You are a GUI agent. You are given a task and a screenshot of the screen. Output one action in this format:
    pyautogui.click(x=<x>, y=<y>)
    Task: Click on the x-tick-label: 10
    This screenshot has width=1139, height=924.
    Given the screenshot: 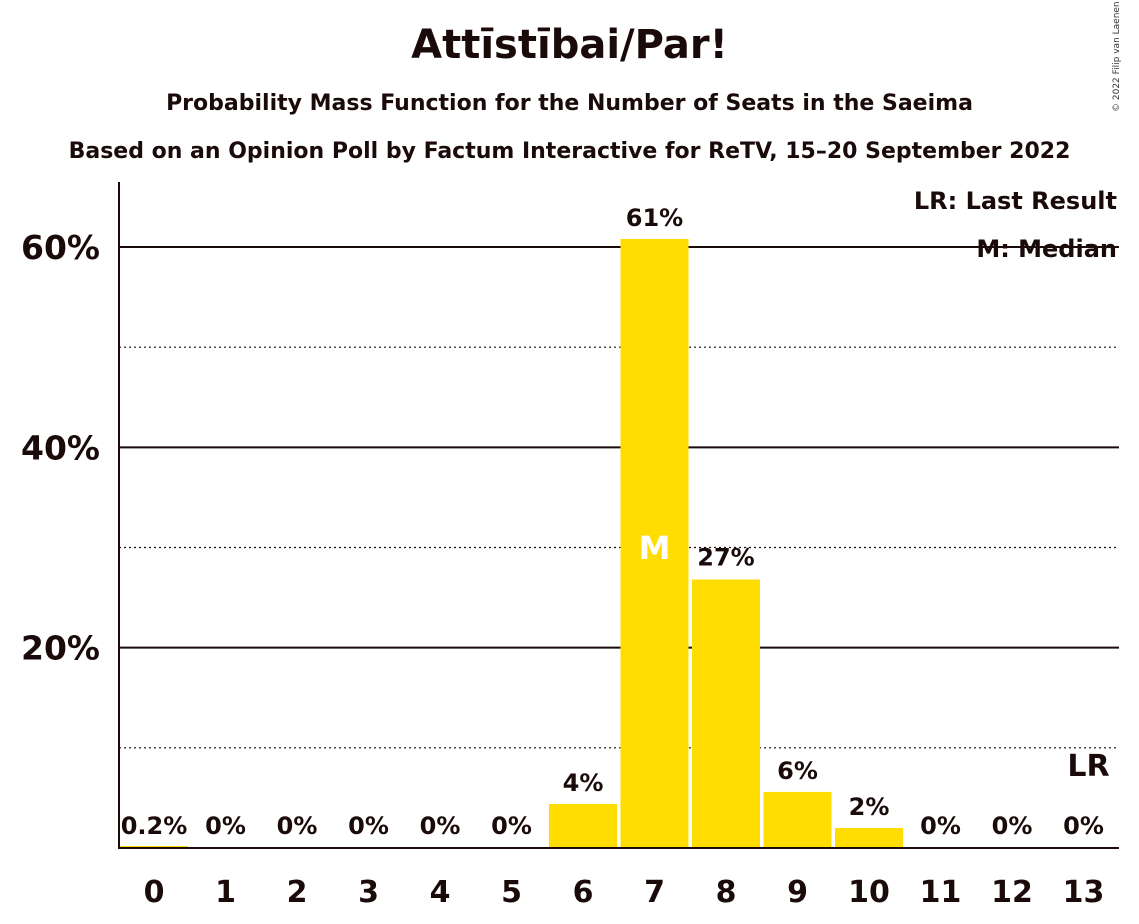 What is the action you would take?
    pyautogui.click(x=869, y=892)
    